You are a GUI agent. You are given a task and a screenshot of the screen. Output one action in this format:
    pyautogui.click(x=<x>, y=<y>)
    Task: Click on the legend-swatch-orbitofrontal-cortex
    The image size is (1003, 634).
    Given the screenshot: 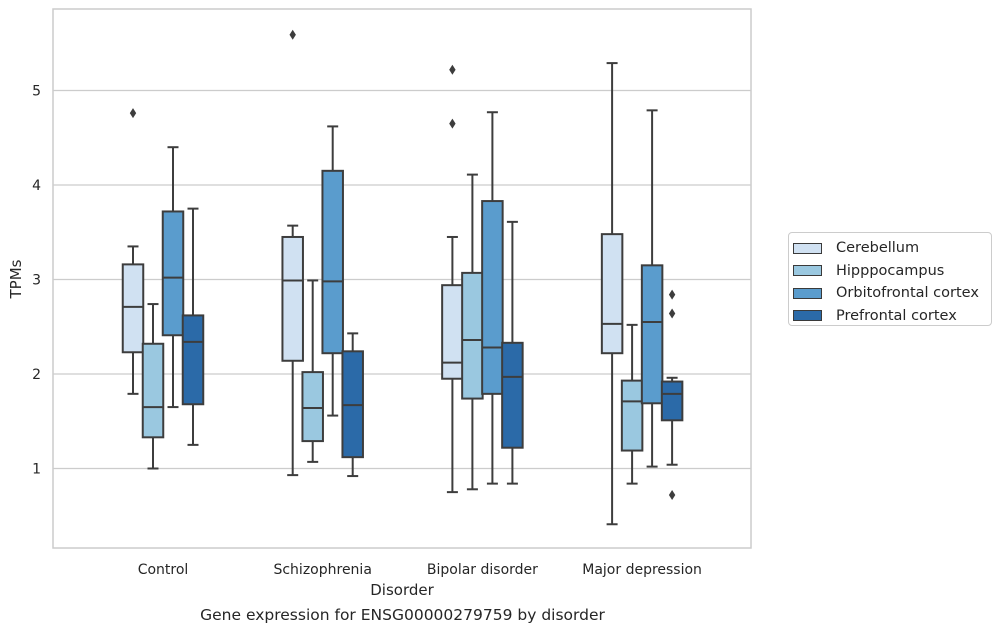 What is the action you would take?
    pyautogui.click(x=807, y=293)
    